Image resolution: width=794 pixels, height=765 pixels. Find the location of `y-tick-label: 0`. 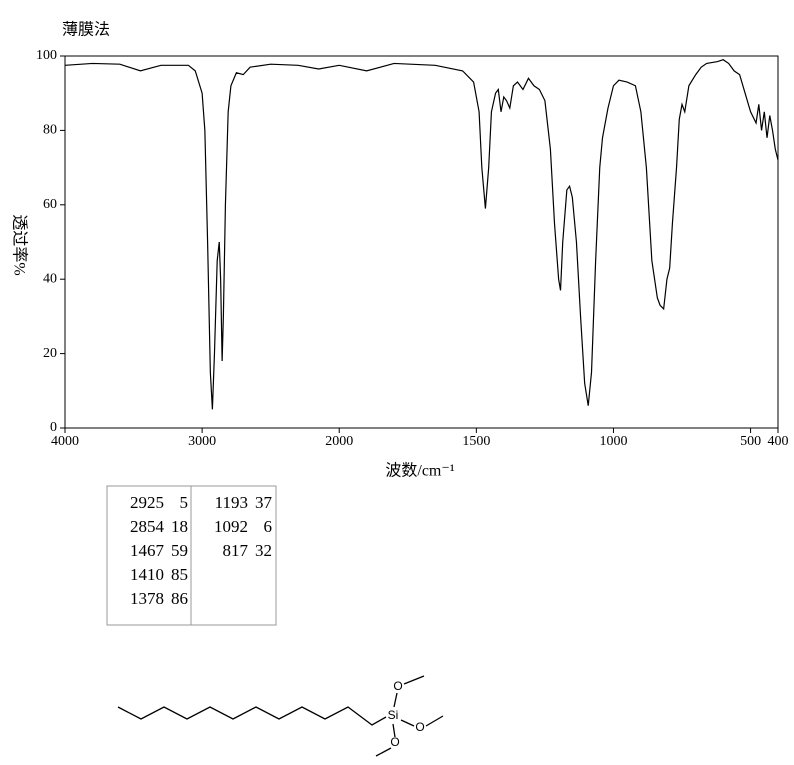

y-tick-label: 0 is located at coordinates (53, 427).